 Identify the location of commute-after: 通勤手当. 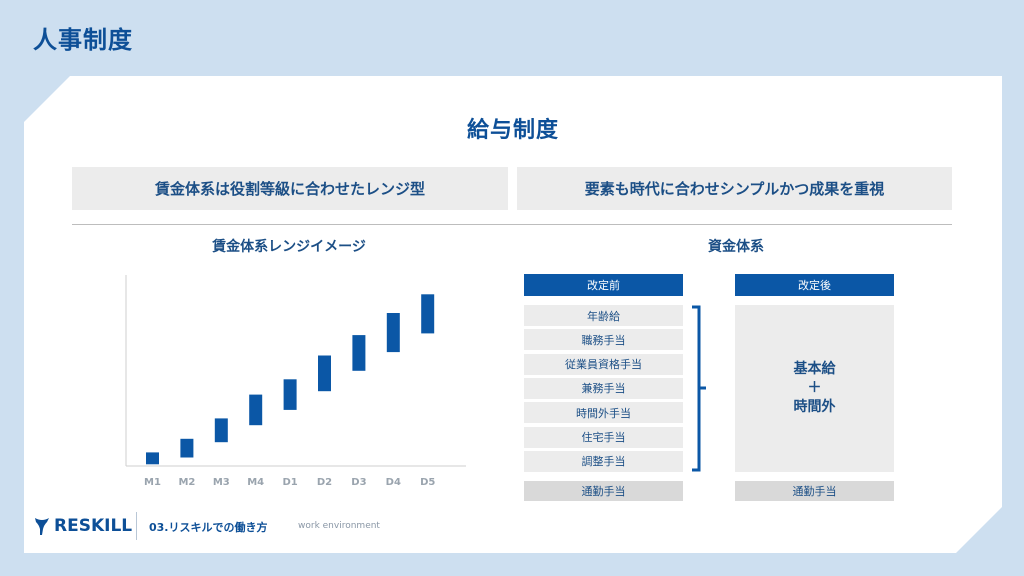
(814, 491).